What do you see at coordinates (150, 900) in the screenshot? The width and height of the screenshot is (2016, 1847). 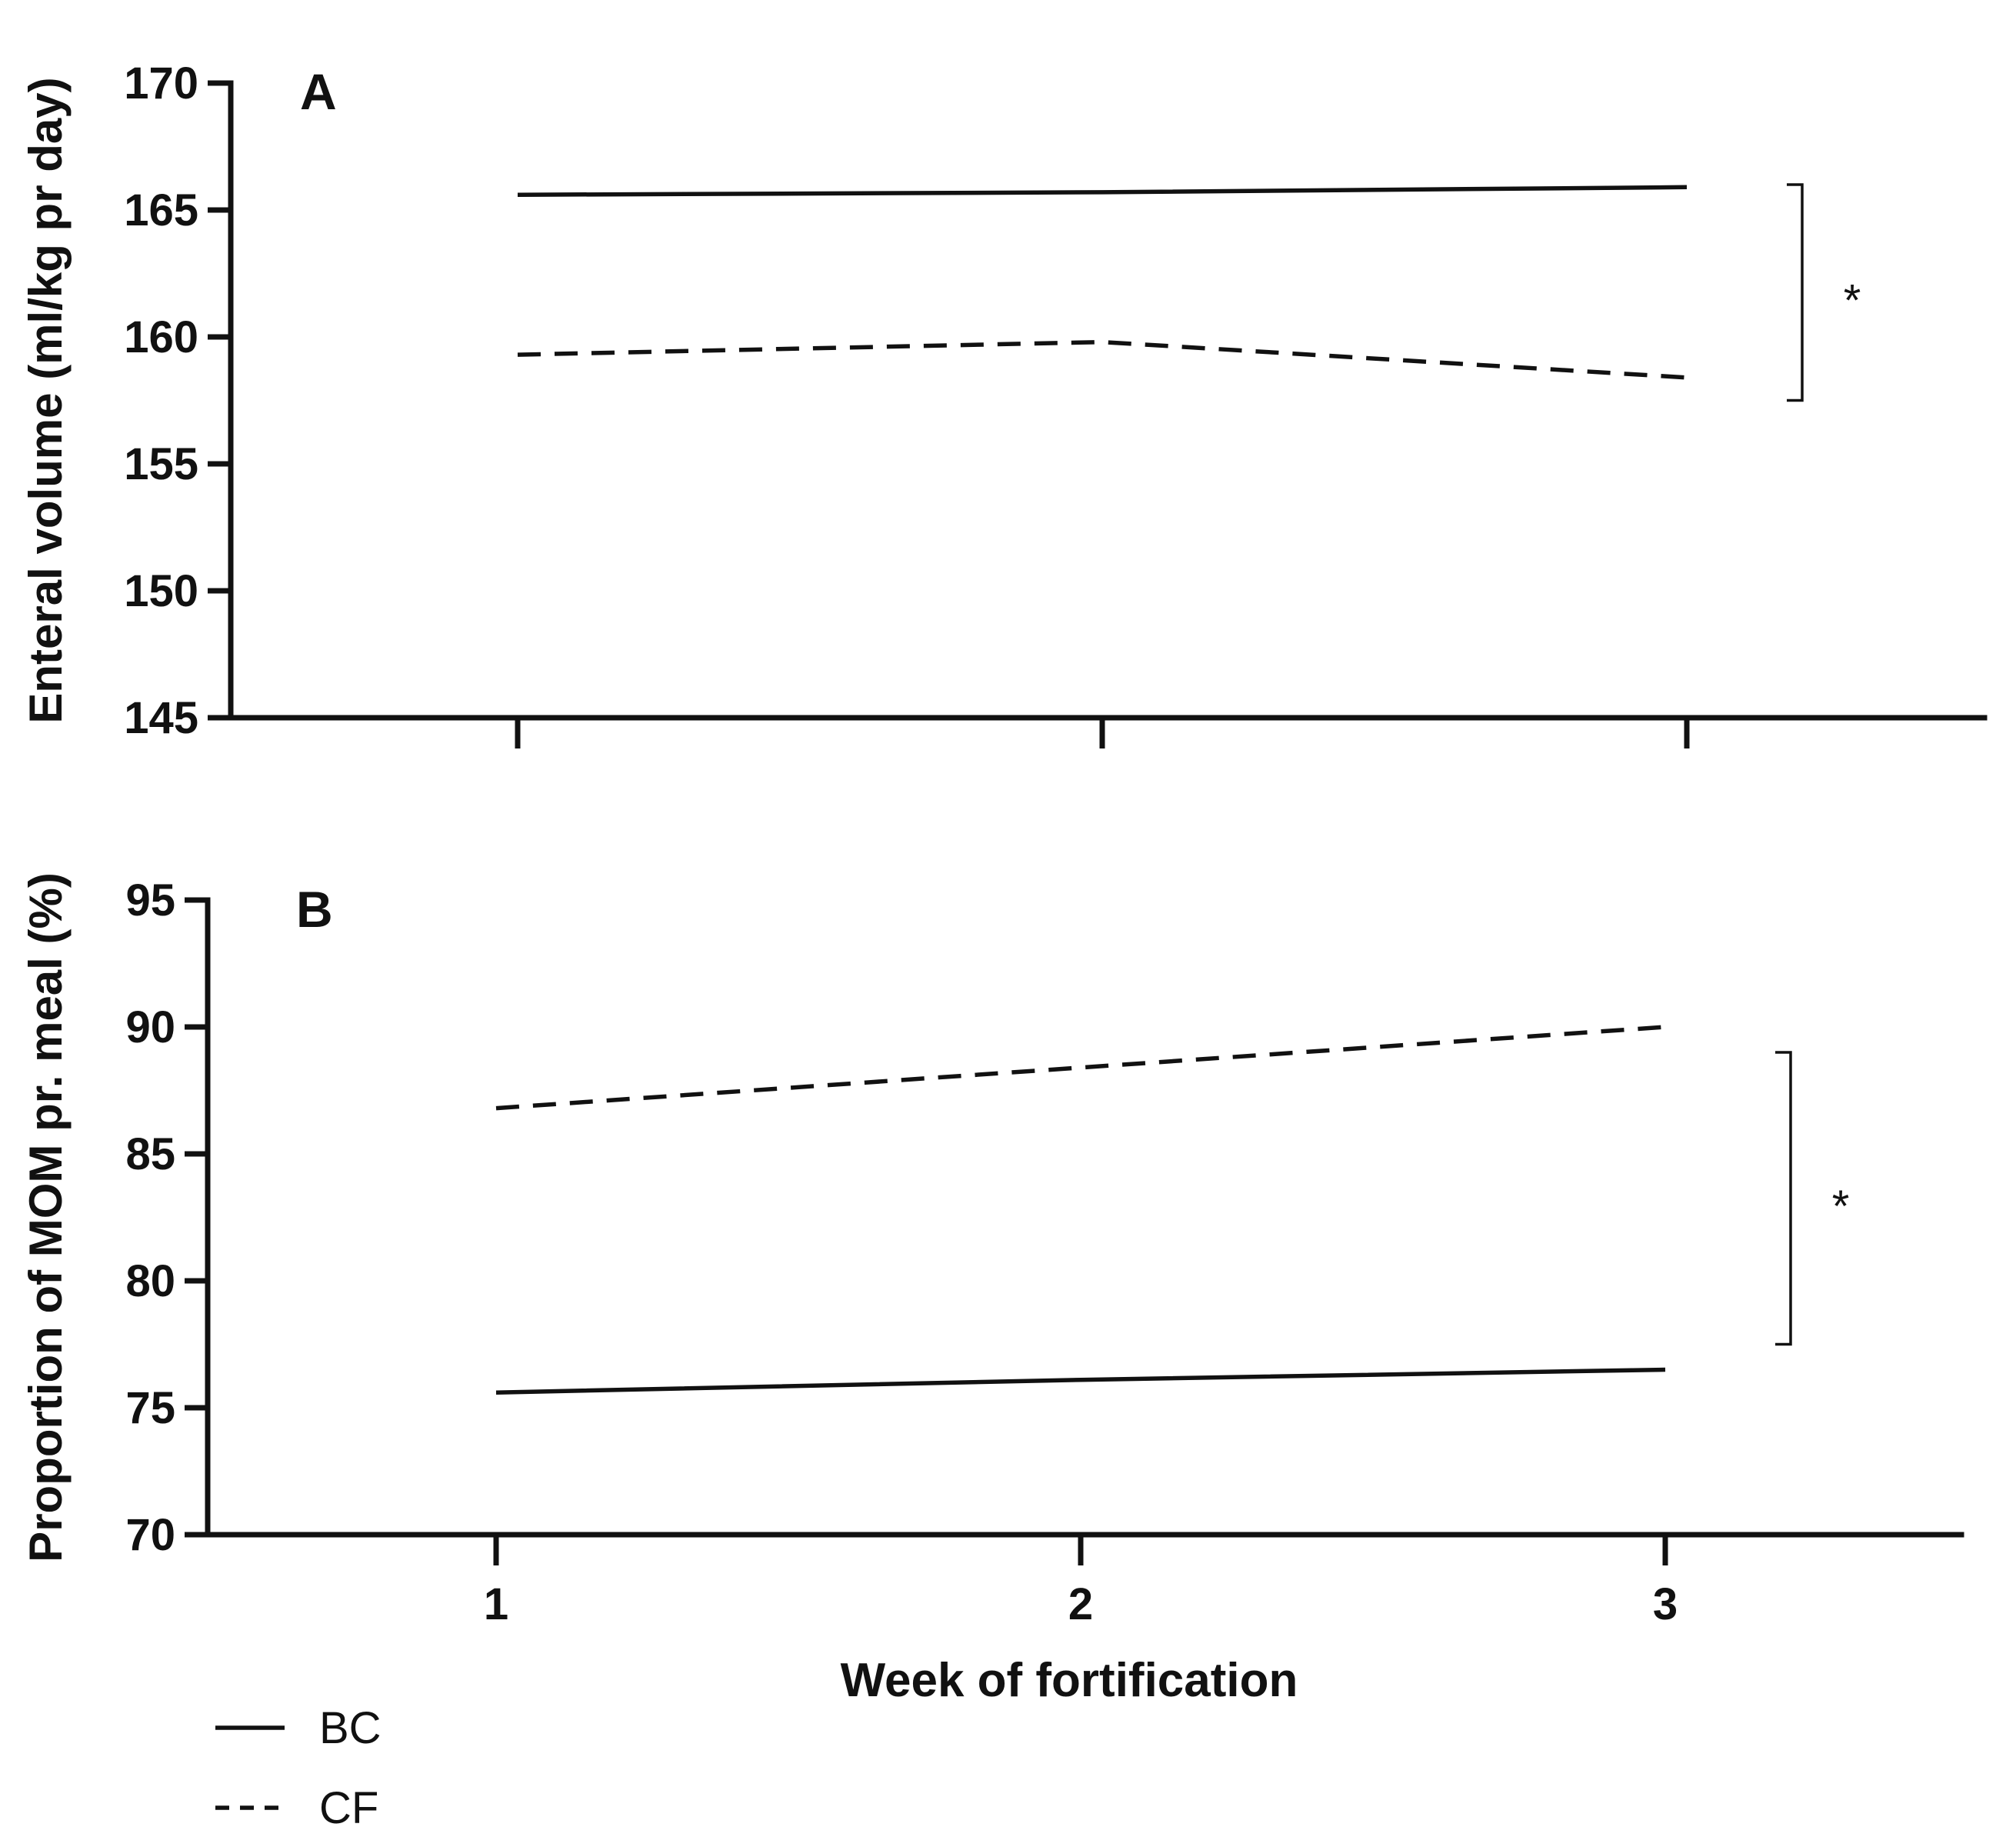 I see `y-tick-label: 95` at bounding box center [150, 900].